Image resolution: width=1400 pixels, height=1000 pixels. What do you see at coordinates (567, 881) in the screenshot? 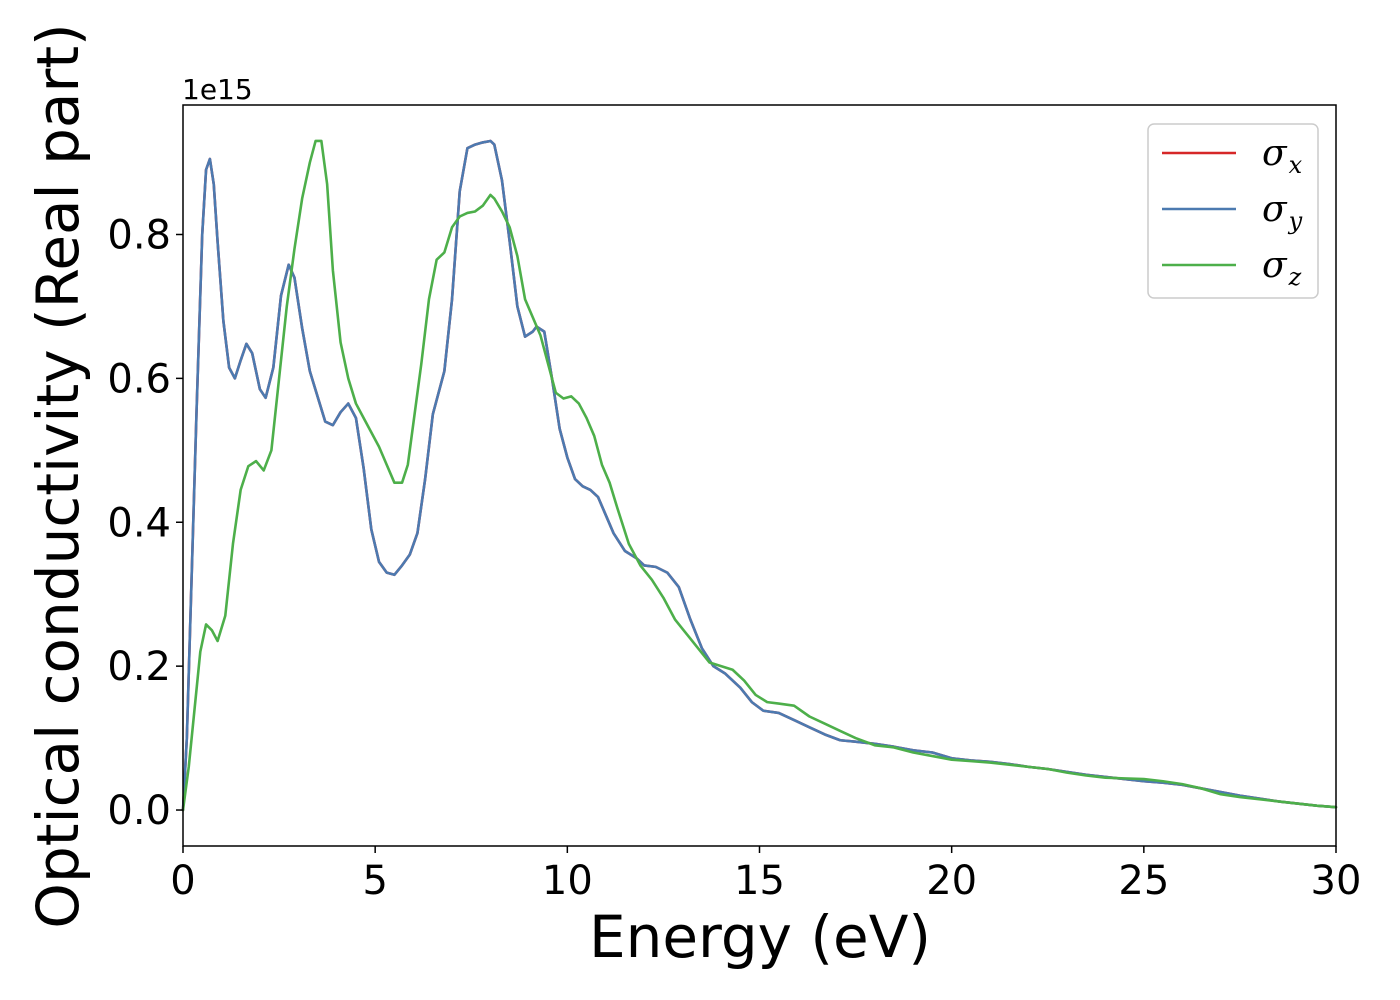
I see `x-tick-label: 10` at bounding box center [567, 881].